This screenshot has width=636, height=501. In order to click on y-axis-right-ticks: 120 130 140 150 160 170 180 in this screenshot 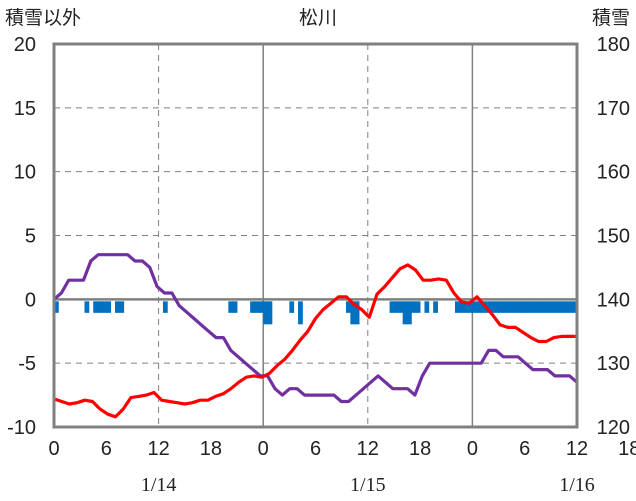, I will do `click(613, 236)`.